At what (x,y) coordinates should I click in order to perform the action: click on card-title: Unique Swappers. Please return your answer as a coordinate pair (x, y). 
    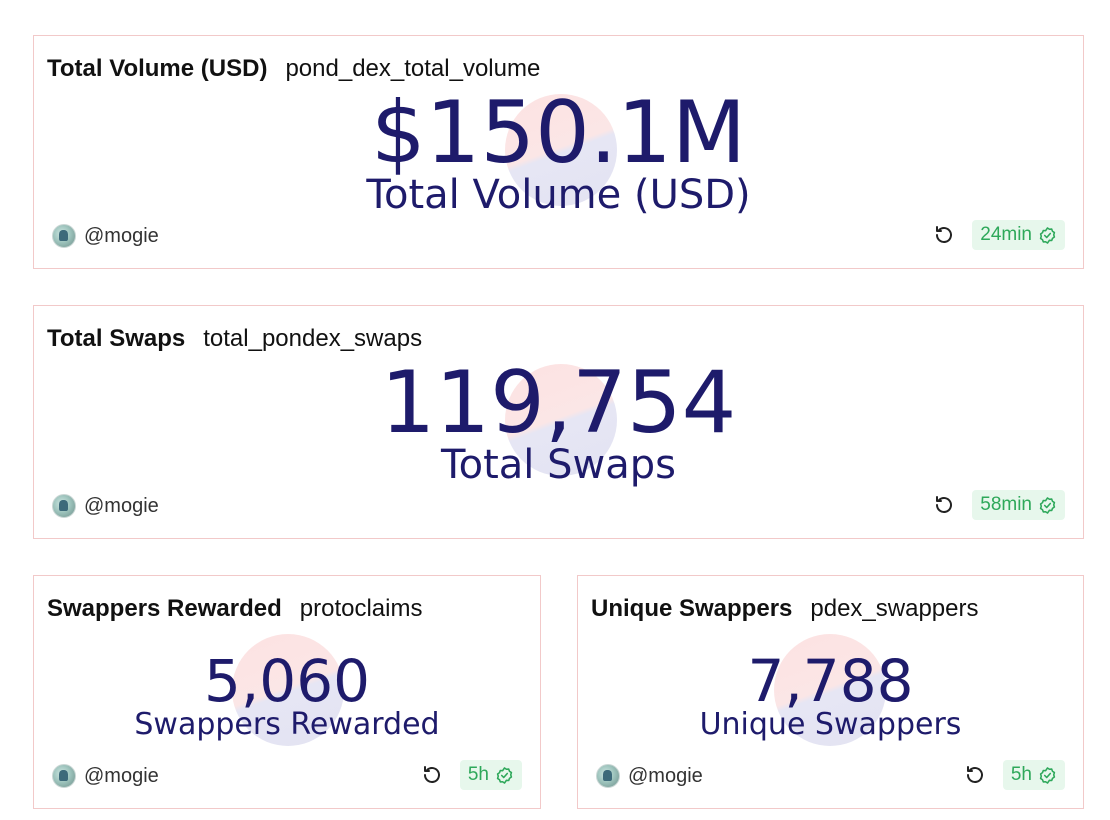
    Looking at the image, I should click on (692, 608).